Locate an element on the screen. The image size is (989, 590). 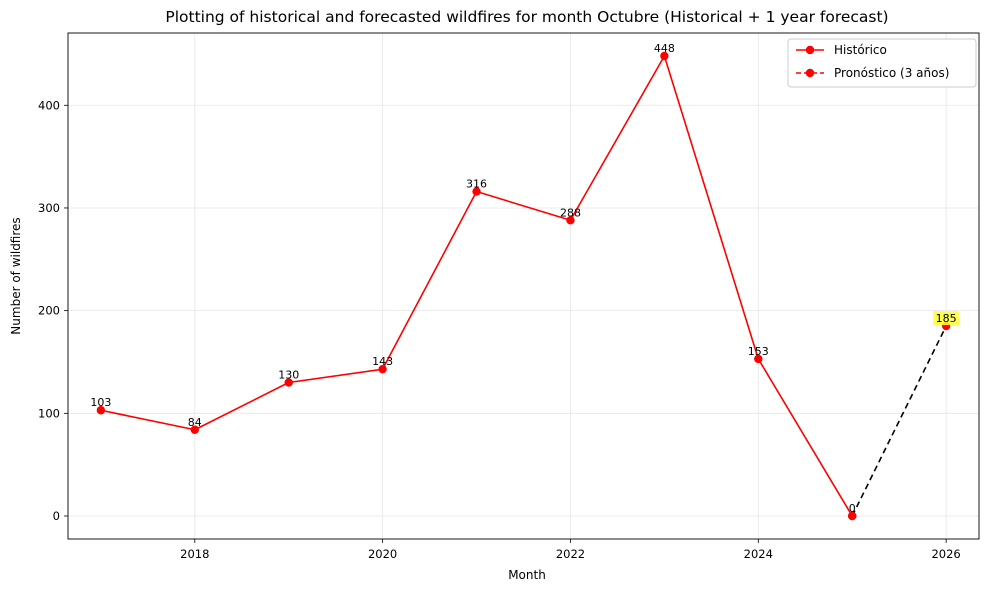
data-label: 153 is located at coordinates (758, 351).